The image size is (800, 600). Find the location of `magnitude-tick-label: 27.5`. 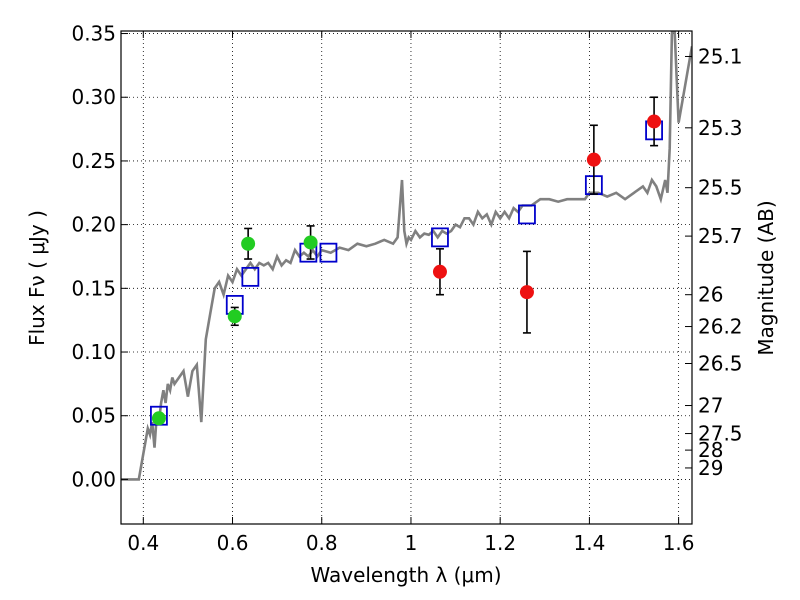

magnitude-tick-label: 27.5 is located at coordinates (720, 434).